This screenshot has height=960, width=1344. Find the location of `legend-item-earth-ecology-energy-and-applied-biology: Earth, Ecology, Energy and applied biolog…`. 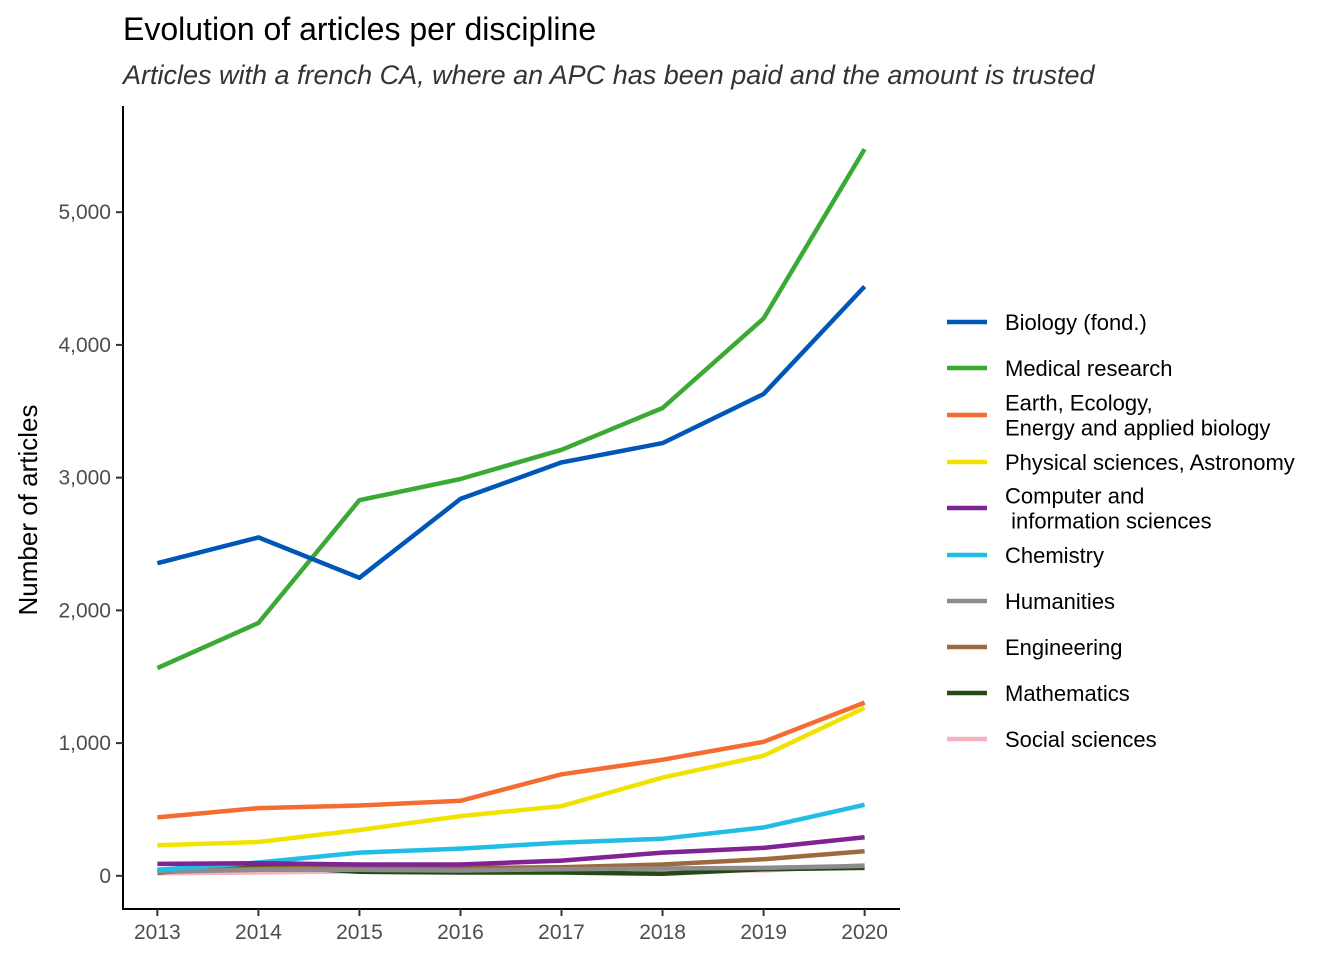

legend-item-earth-ecology-energy-and-applied-biology: Earth, Ecology, Energy and applied biolog… is located at coordinates (1108, 416).